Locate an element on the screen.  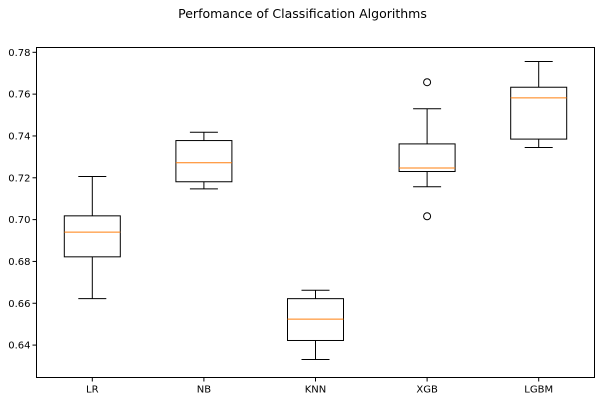
box-group-nb is located at coordinates (204, 160).